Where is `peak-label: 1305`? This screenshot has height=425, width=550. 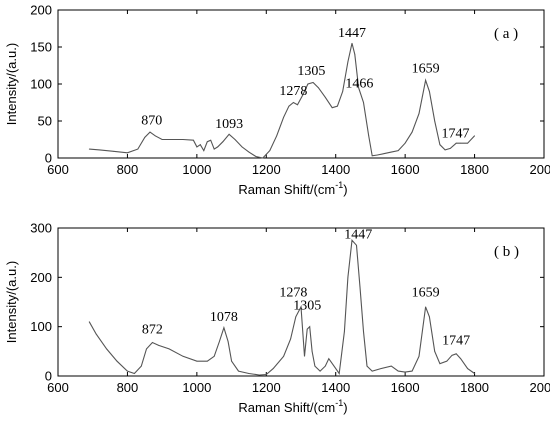 peak-label: 1305 is located at coordinates (307, 305).